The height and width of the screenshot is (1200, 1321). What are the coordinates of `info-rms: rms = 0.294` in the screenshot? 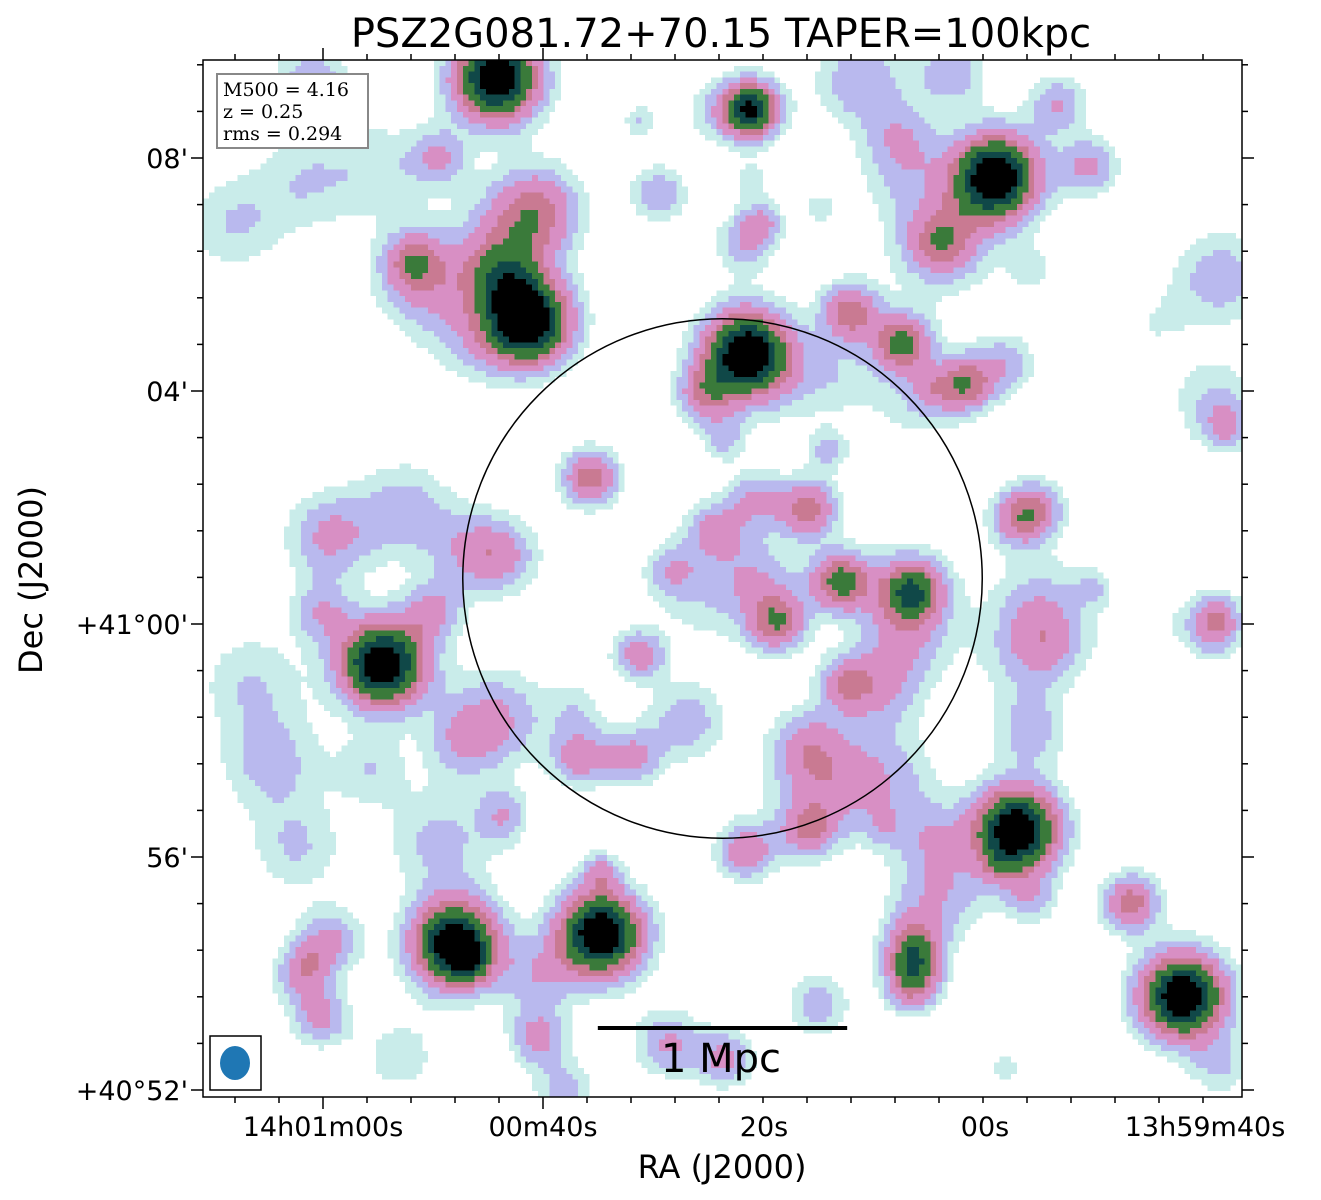 It's located at (282, 134).